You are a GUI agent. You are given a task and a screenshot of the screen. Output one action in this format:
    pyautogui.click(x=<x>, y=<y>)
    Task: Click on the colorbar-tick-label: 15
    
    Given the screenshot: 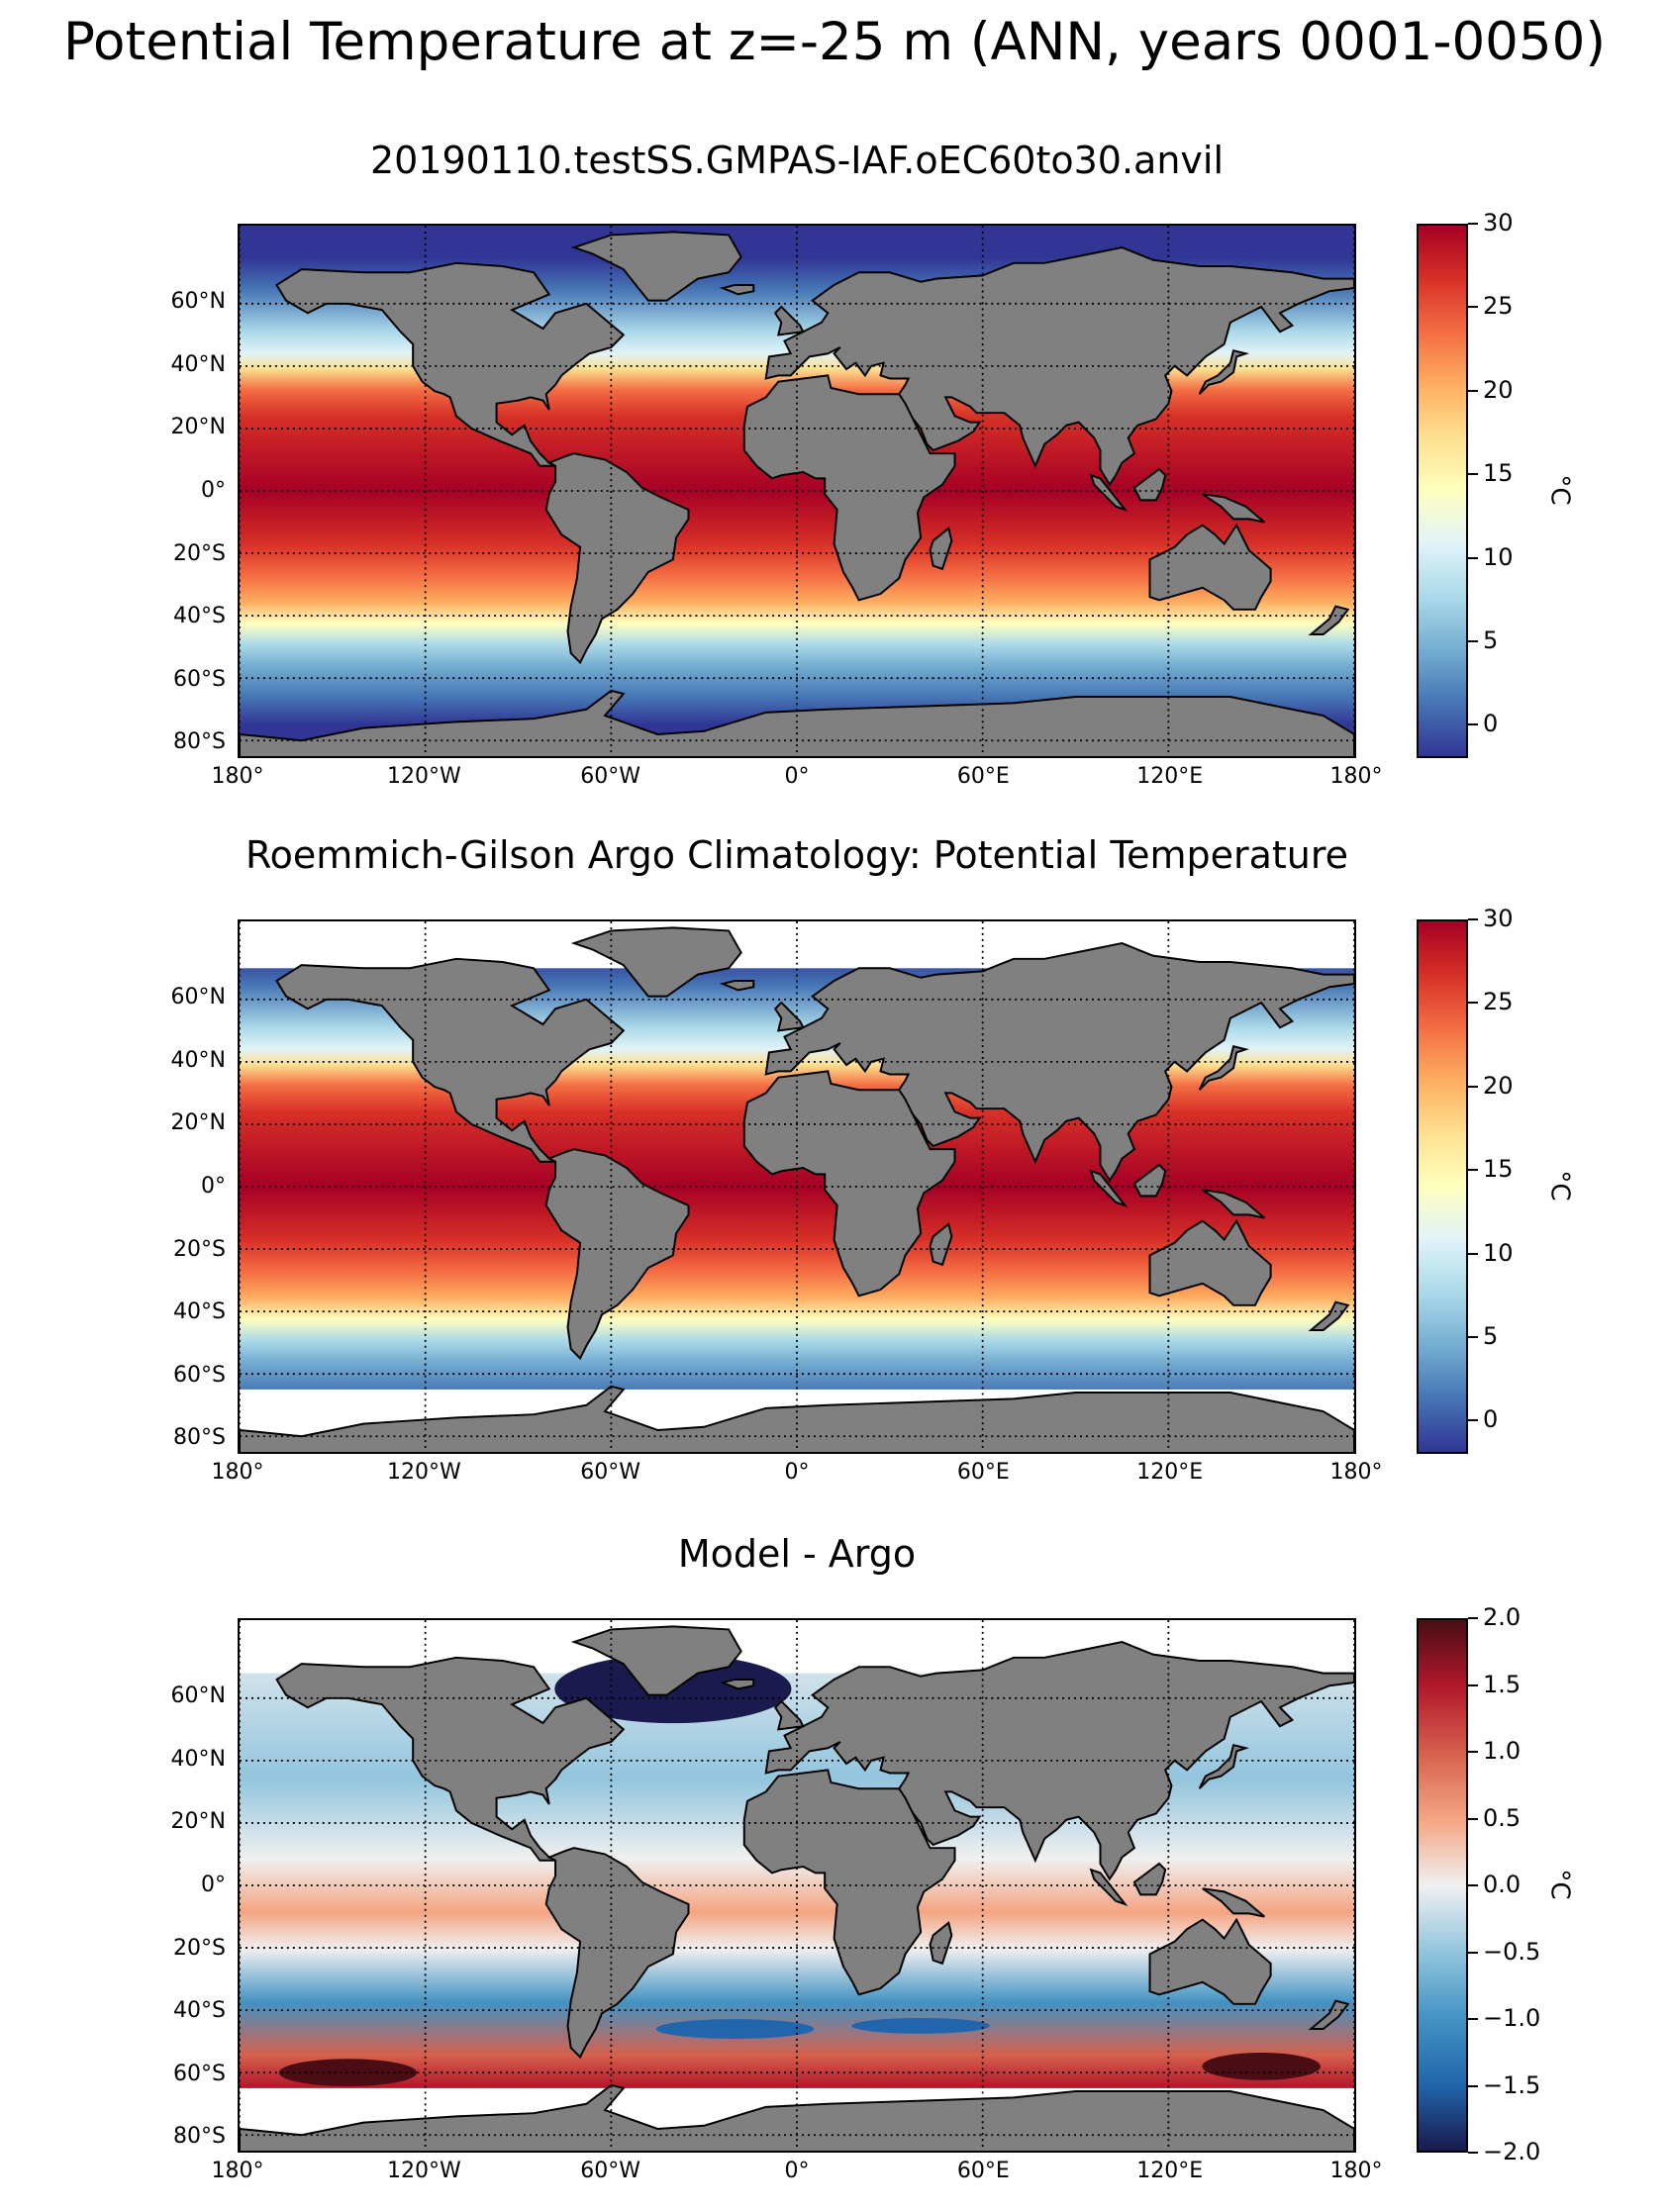 What is the action you would take?
    pyautogui.click(x=1498, y=1169)
    